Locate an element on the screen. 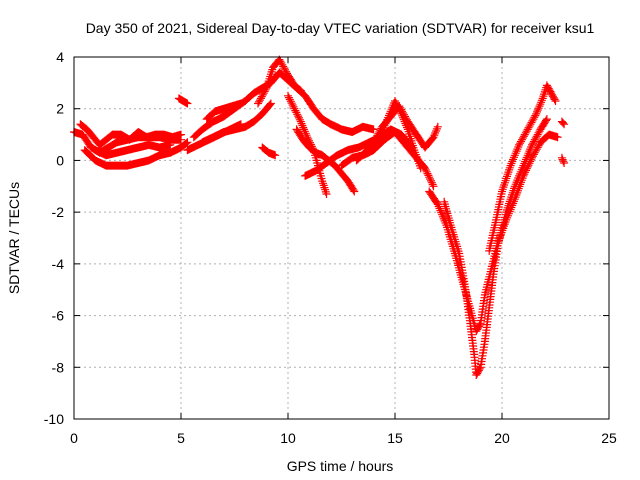  x-tick-label: 25 is located at coordinates (609, 438).